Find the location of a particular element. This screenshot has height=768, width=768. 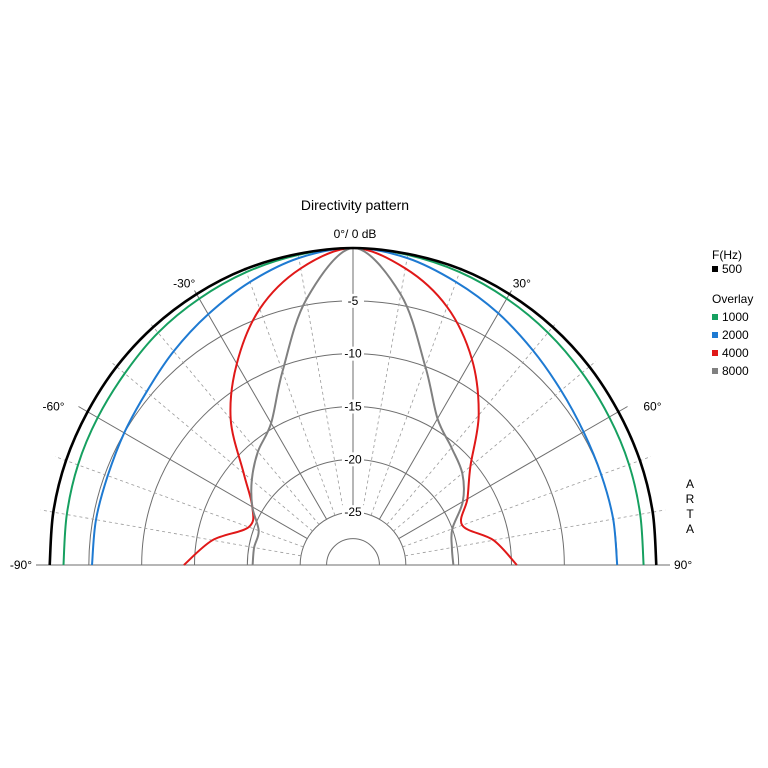

radial-tick-label: -5 is located at coordinates (353, 301).